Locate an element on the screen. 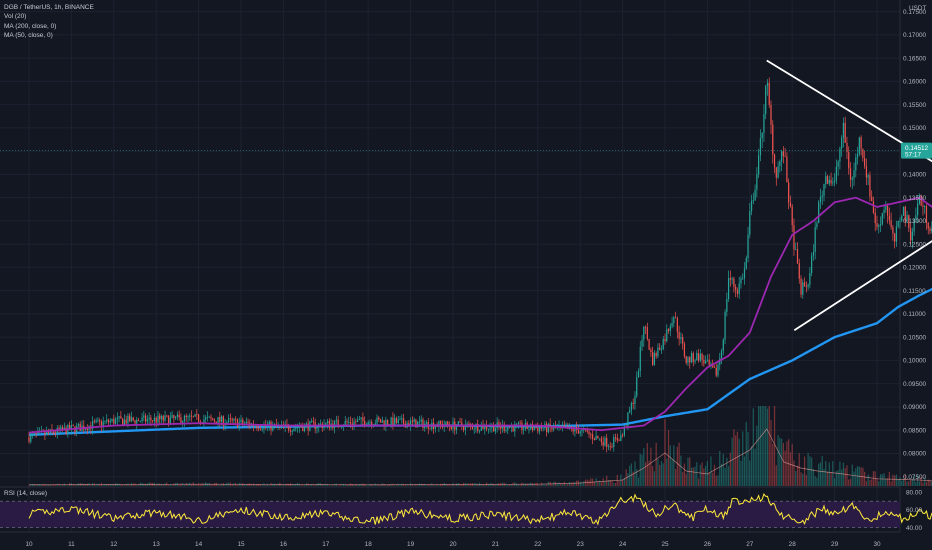  price-tick-label: 0.12500 is located at coordinates (915, 244).